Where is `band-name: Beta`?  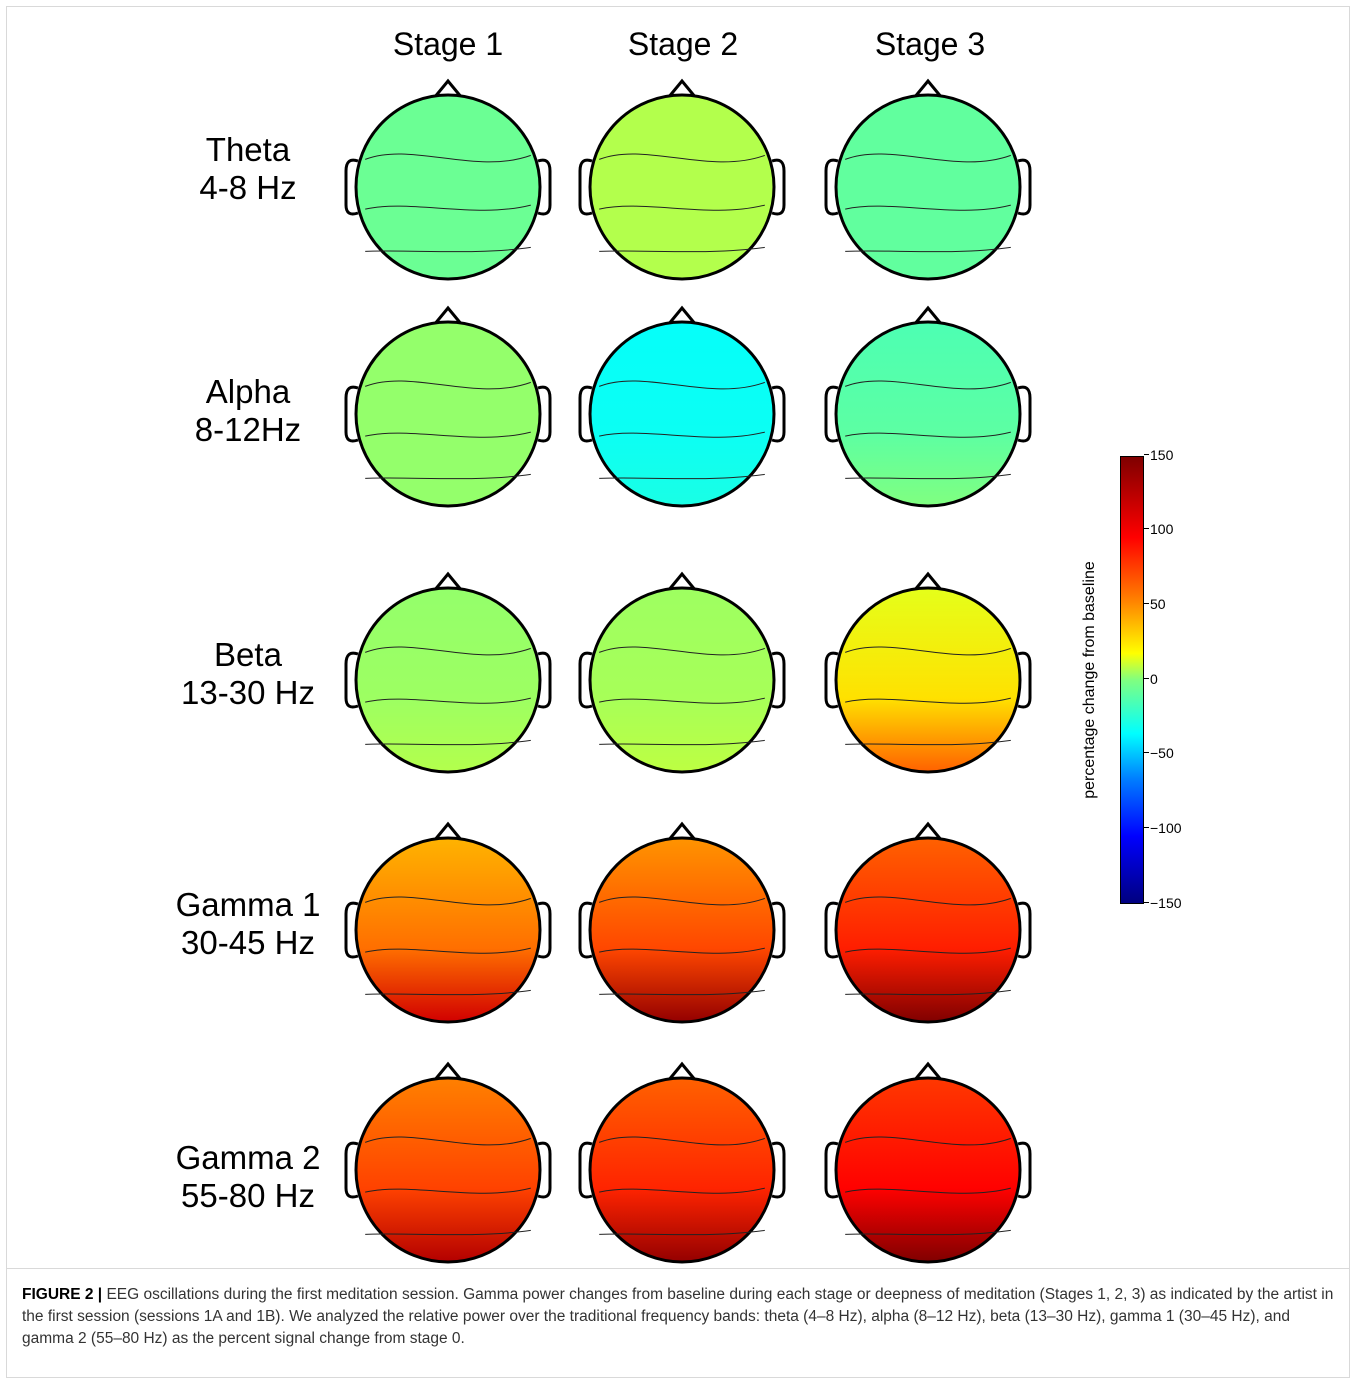 band-name: Beta is located at coordinates (248, 654).